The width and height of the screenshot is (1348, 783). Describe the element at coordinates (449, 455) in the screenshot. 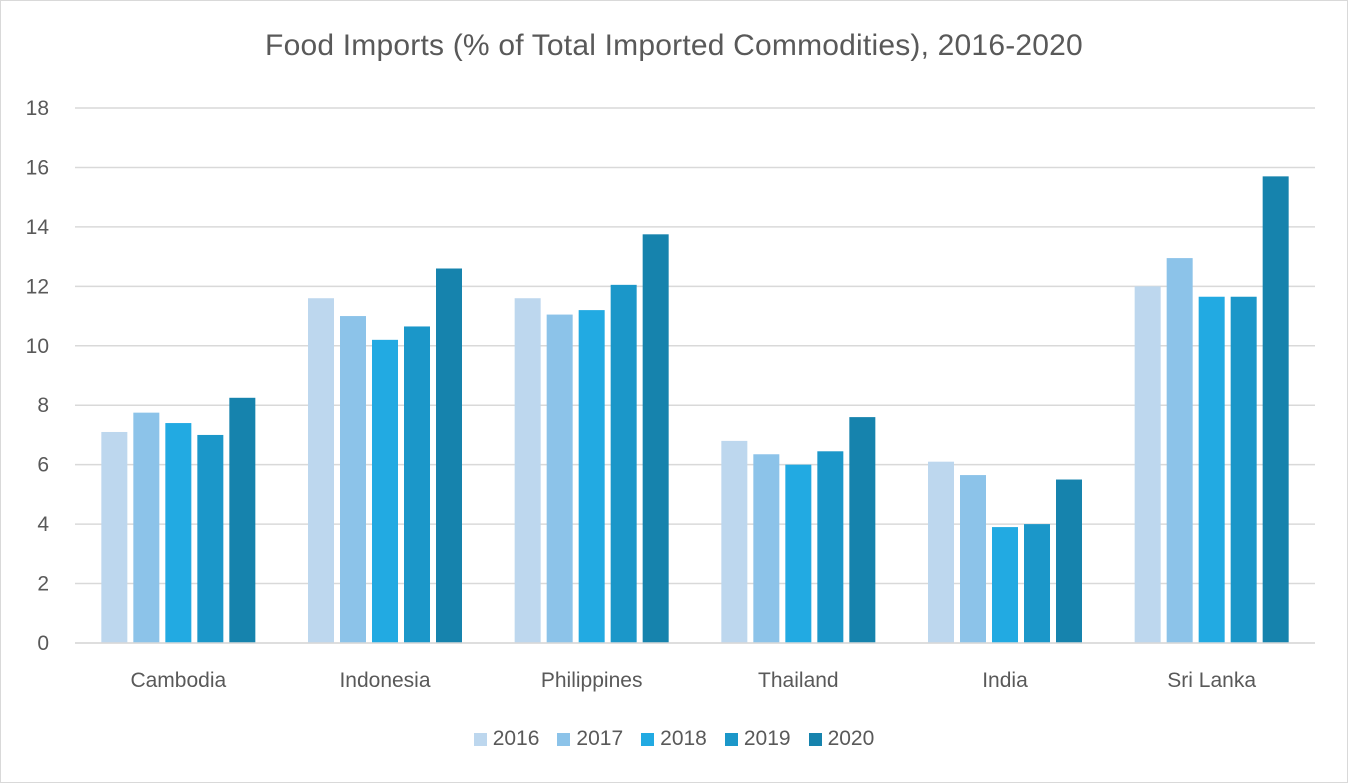

I see `bar-2020-indonesia` at that location.